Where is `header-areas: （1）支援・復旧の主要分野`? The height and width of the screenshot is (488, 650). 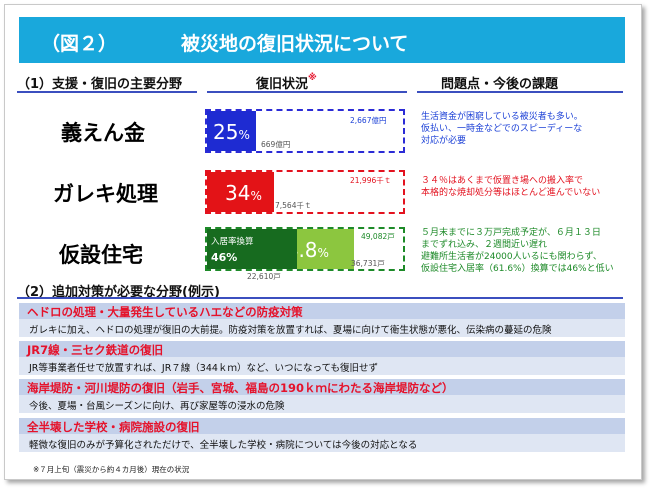 header-areas: （1）支援・復旧の主要分野 is located at coordinates (100, 84).